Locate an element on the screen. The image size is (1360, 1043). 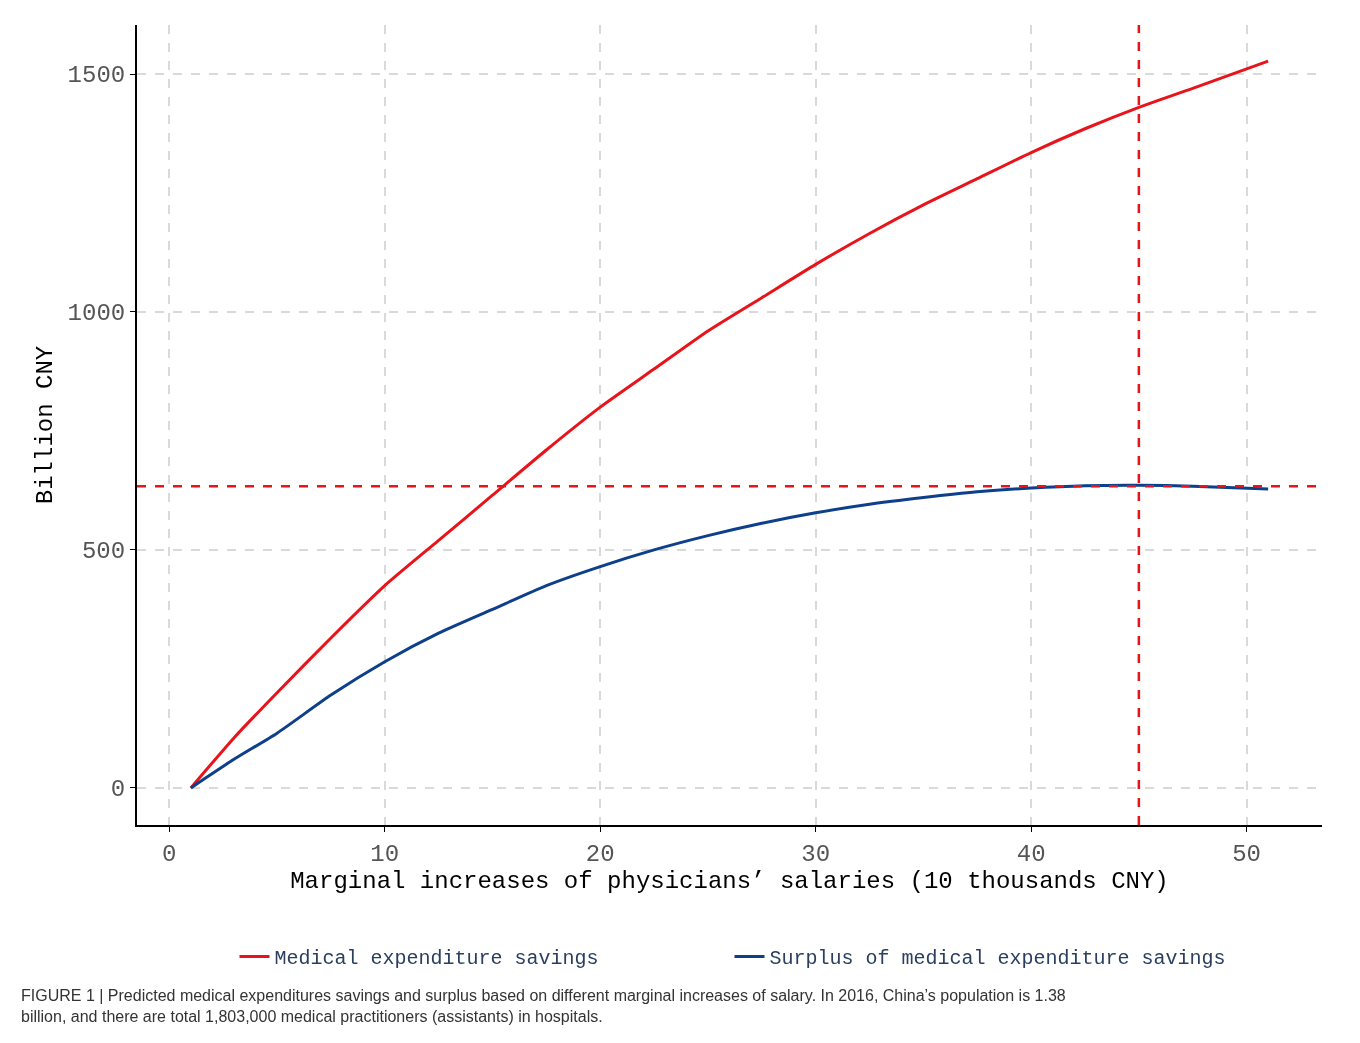
x-tick-label: 10 is located at coordinates (385, 854).